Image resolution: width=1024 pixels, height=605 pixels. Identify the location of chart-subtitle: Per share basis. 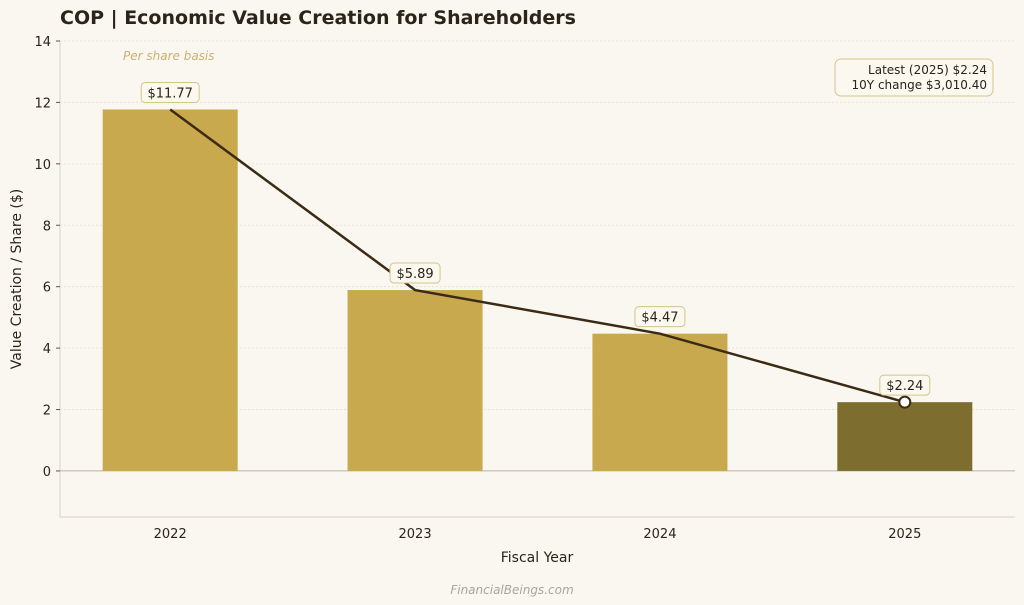
(169, 56).